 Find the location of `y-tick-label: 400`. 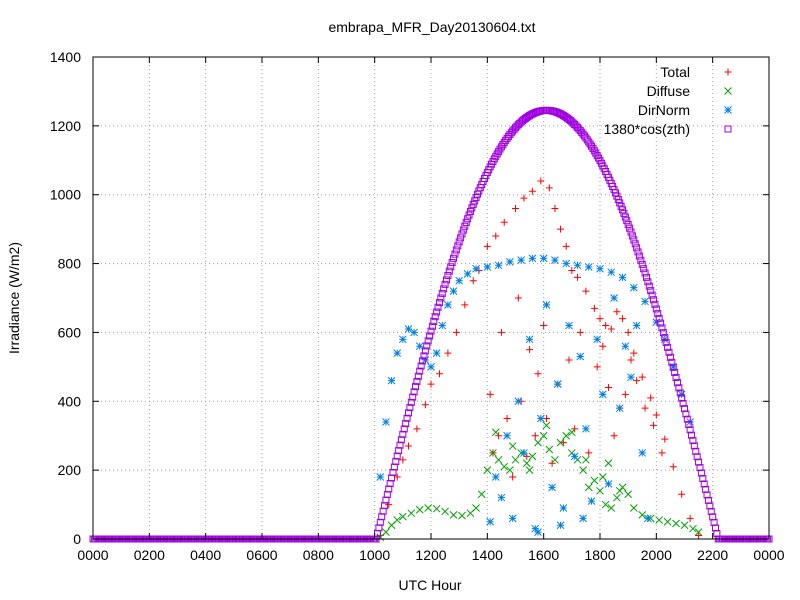

y-tick-label: 400 is located at coordinates (70, 401).